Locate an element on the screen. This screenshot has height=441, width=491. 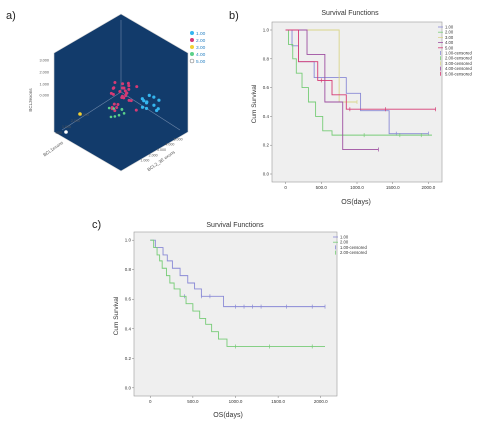
tick-label-vertical: 3.000 is located at coordinates (44, 61).